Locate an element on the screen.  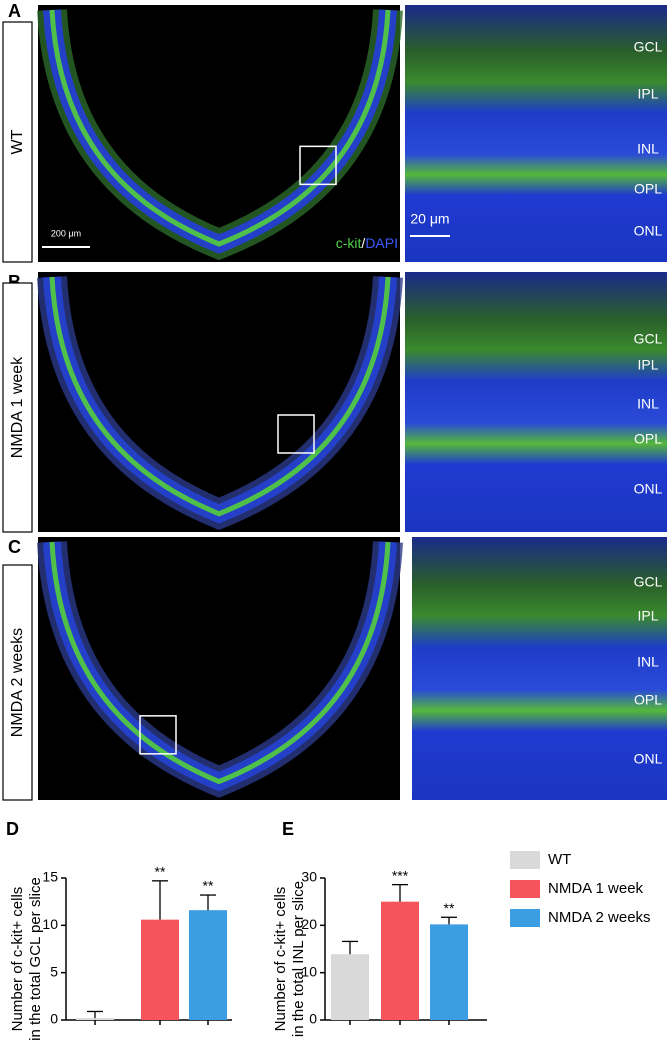
panel-label: NMDA 1 week is located at coordinates (17, 407).